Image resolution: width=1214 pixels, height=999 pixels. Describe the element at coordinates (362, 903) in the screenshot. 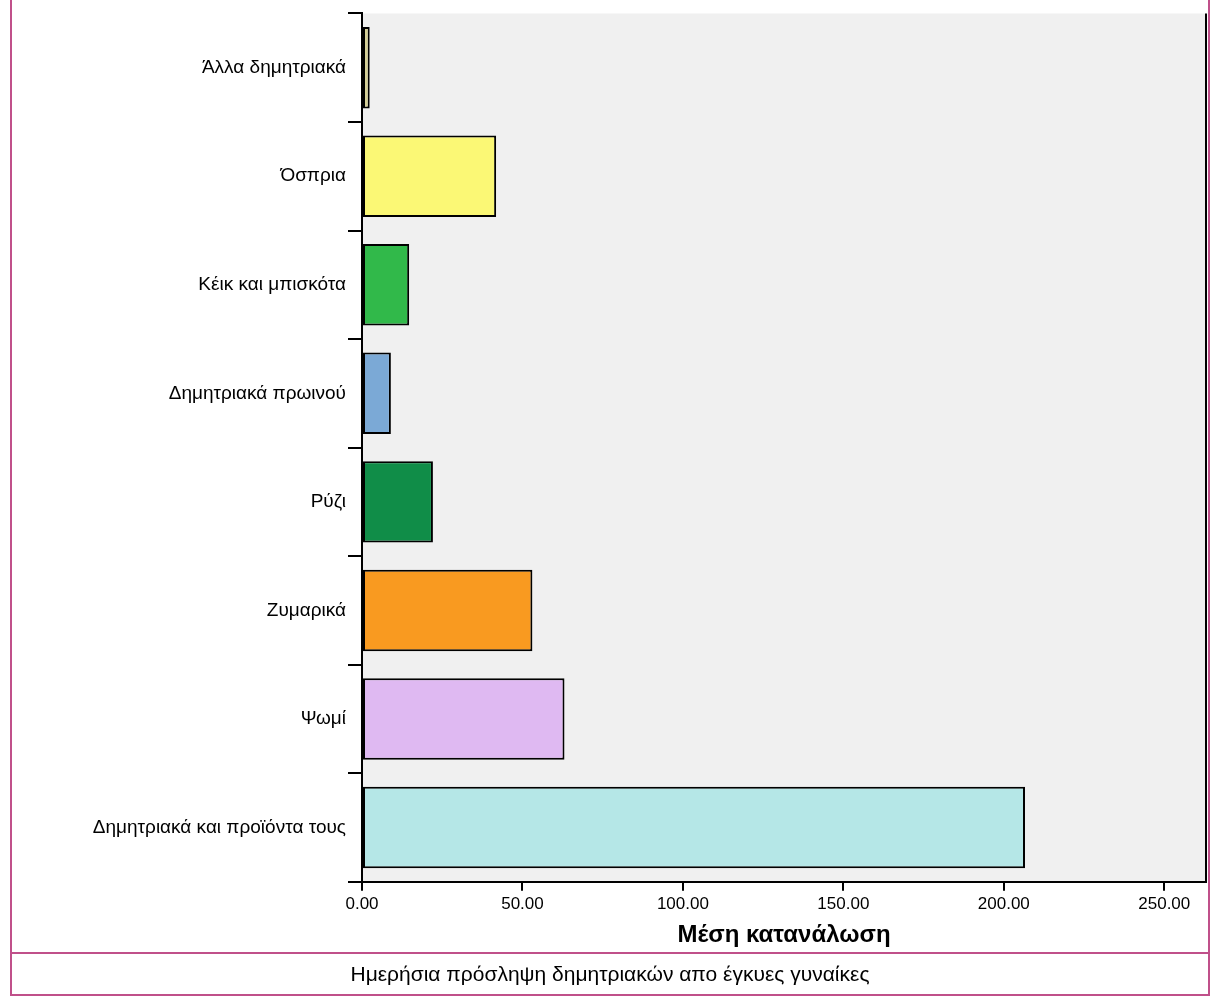

I see `x-tick-label: 0.00` at that location.